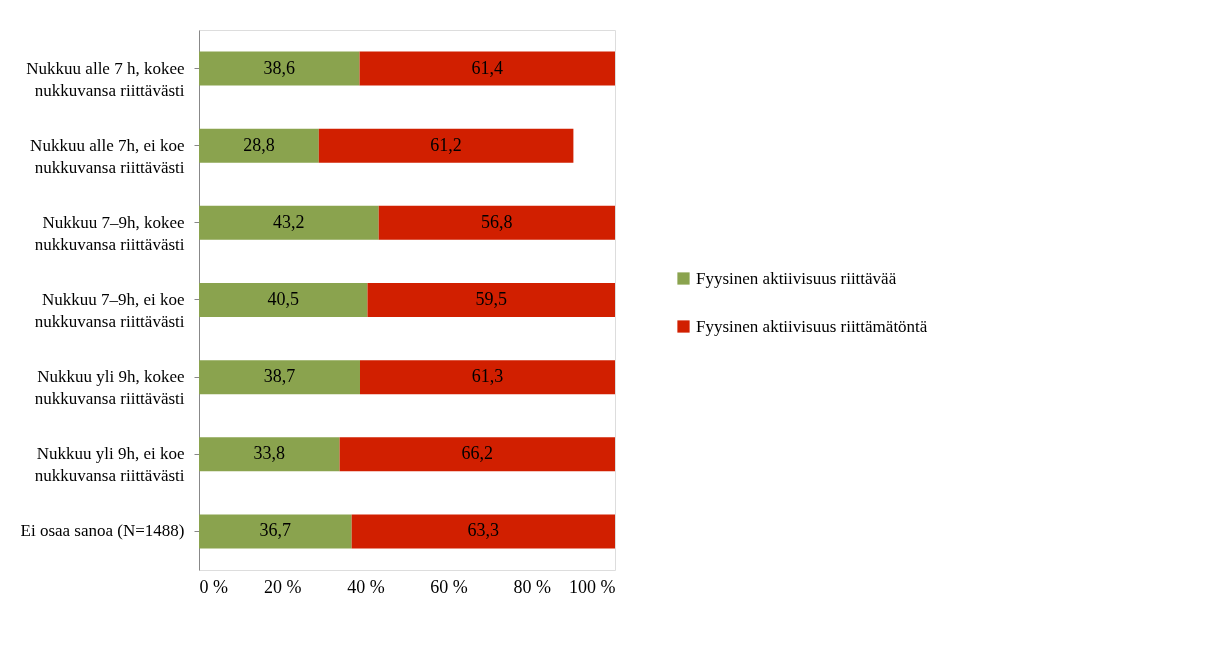 The width and height of the screenshot is (1221, 653). I want to click on legend-label: Fyysinen aktiivisuus riittävää, so click(796, 278).